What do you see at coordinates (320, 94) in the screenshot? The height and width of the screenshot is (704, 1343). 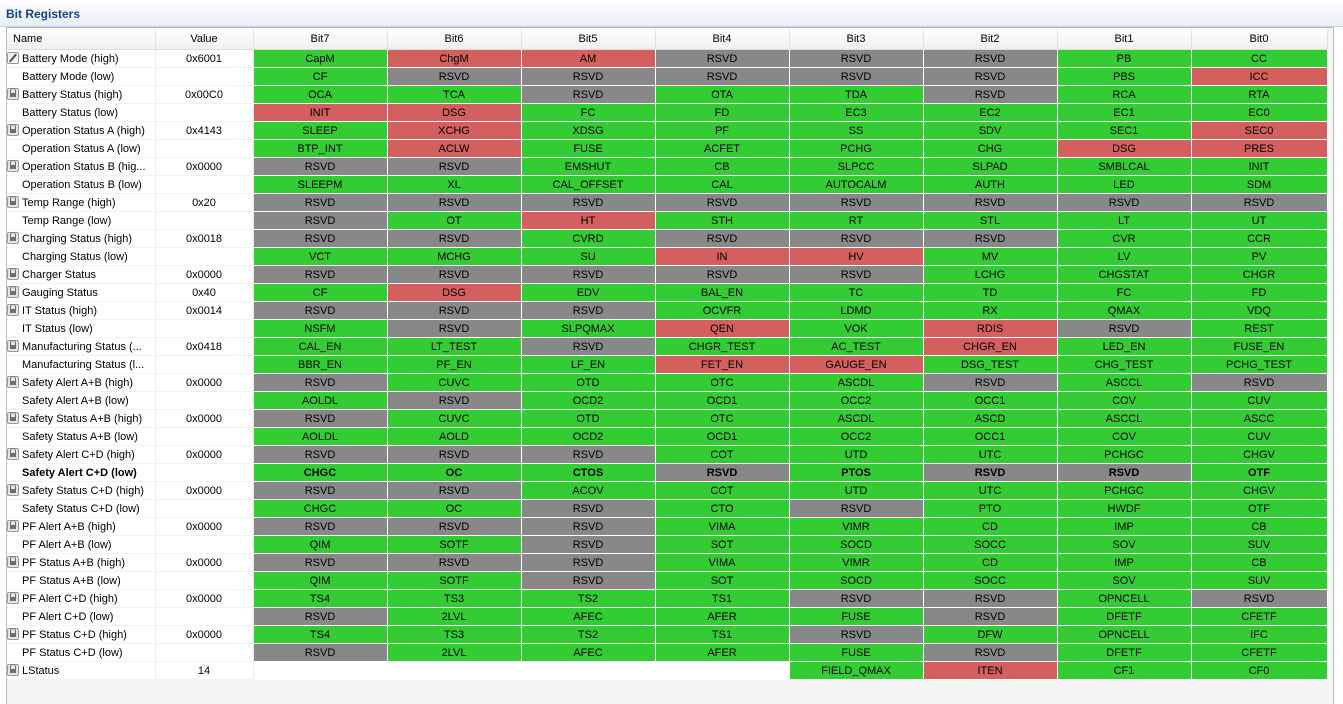 I see `bit7-cell: OCA` at bounding box center [320, 94].